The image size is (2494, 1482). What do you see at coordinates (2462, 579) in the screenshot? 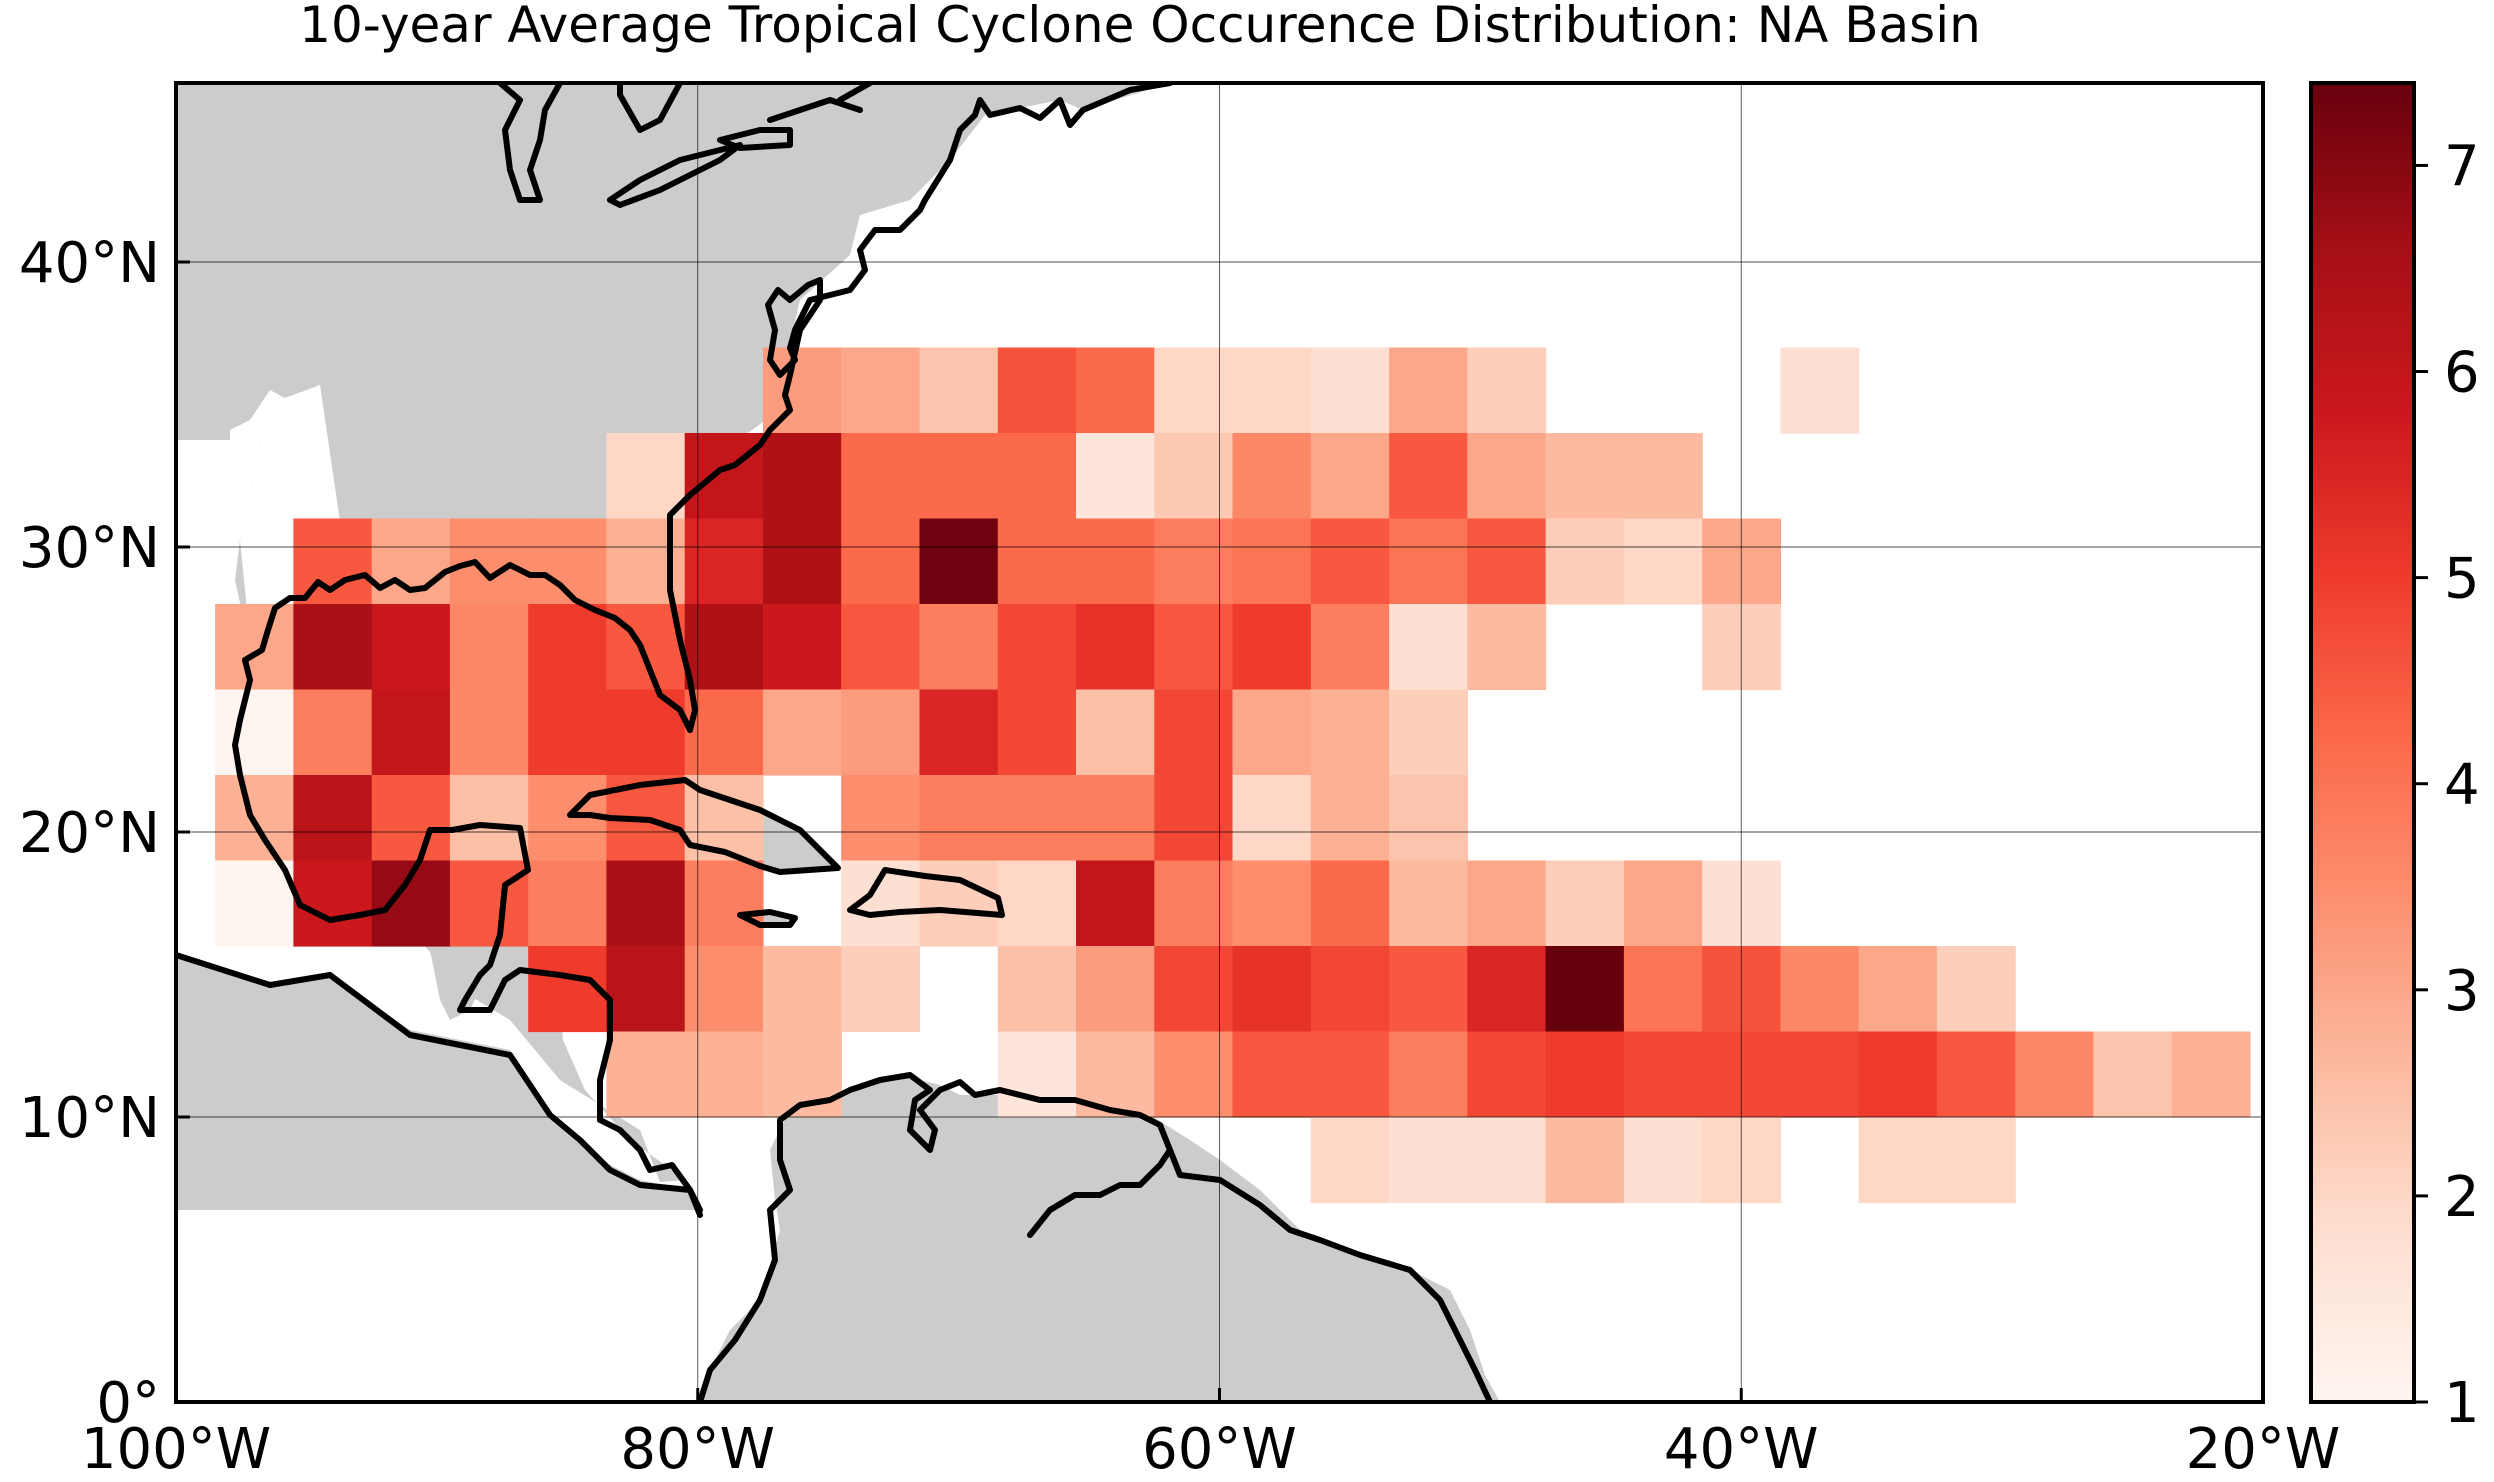
I see `colorbar-tick-label: 5` at bounding box center [2462, 579].